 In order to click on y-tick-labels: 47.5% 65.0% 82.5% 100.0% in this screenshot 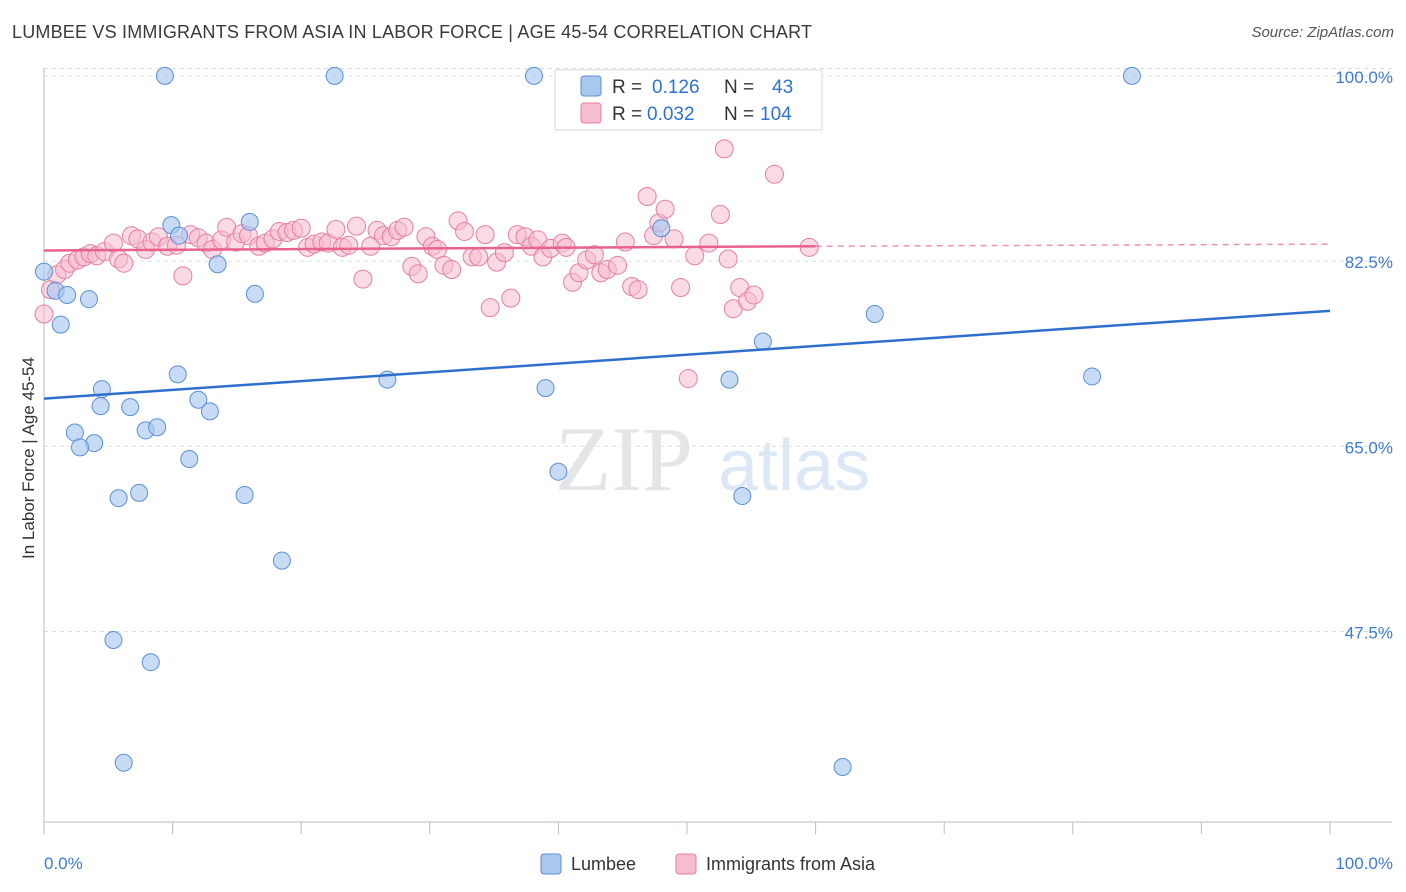, I will do `click(1364, 355)`.